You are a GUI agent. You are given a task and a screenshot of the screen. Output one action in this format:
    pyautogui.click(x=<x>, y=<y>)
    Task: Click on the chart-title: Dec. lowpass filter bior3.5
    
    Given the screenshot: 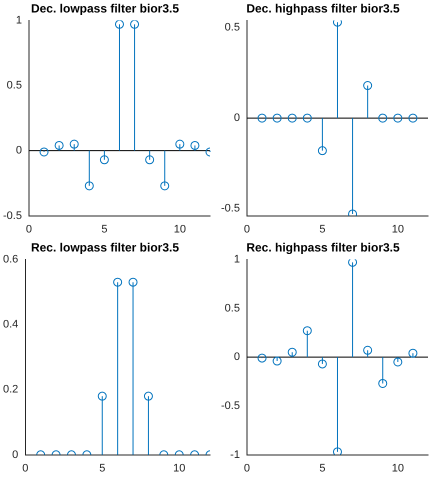 What is the action you would take?
    pyautogui.click(x=105, y=9)
    